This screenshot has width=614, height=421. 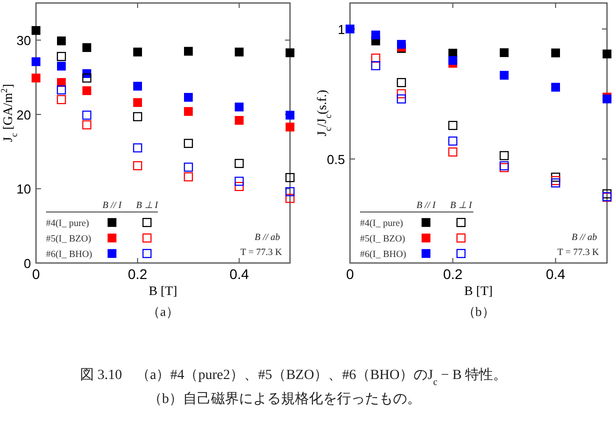 I want to click on caption: 図 3.10 （a）#4（pure2）、#5（BZO）、#6（BHO）のJ$_{c}$ − B 特性。, so click(x=294, y=377).